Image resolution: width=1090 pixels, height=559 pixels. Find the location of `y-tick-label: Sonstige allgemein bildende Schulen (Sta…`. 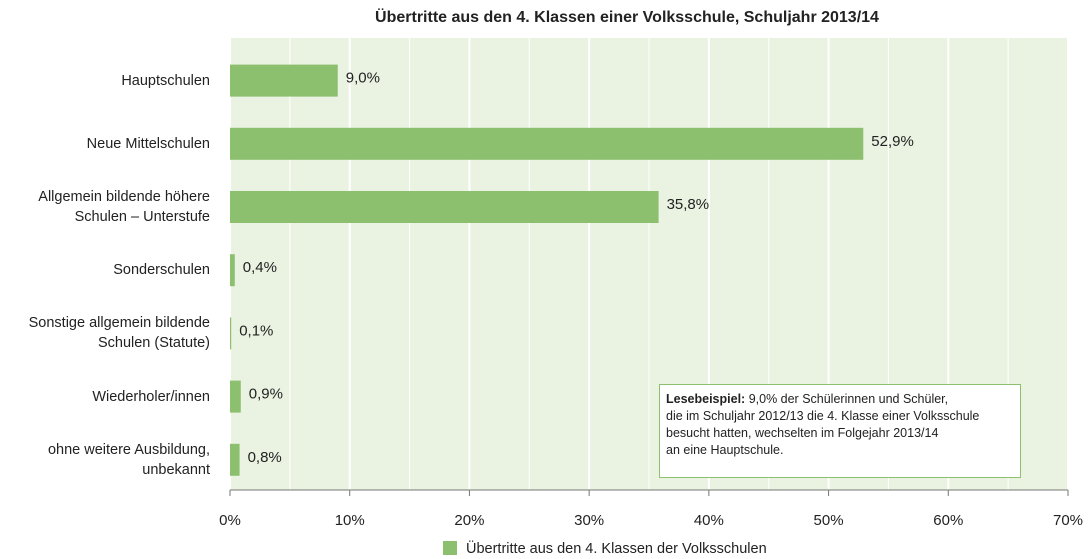

y-tick-label: Sonstige allgemein bildende Schulen (Sta… is located at coordinates (119, 333).